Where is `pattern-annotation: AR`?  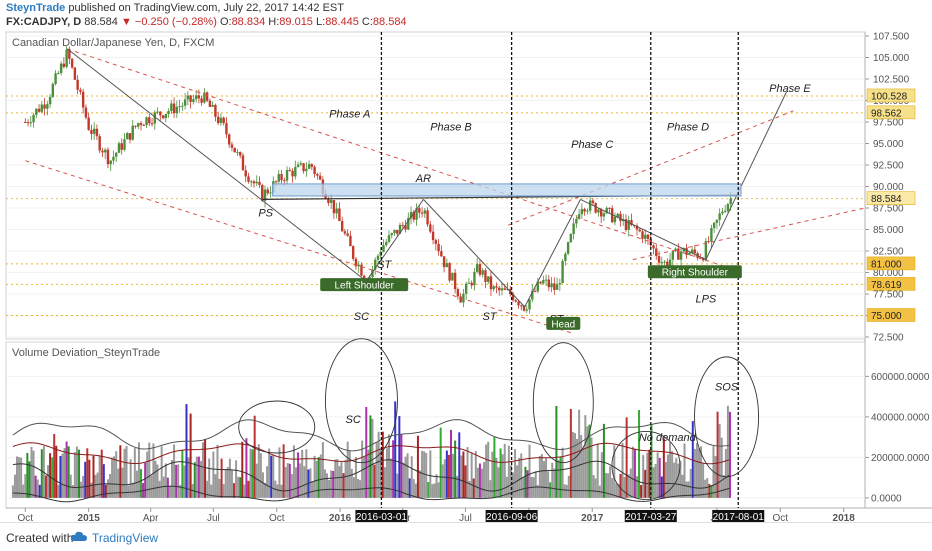
pattern-annotation: AR is located at coordinates (423, 179).